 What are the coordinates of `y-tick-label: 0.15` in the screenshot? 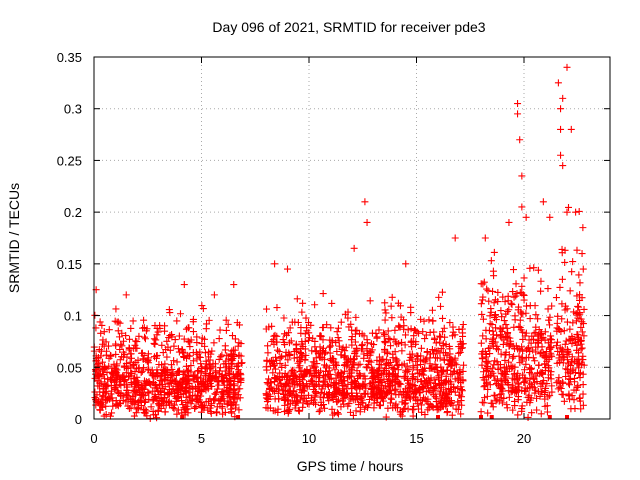 It's located at (69, 264).